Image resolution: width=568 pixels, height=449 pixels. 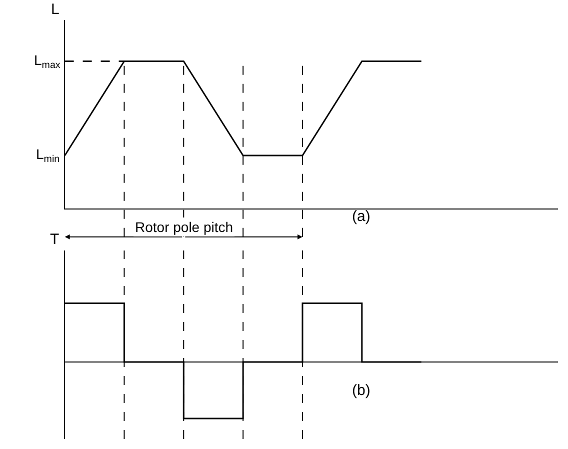 I want to click on annotation: L$_{min}$, so click(x=48, y=155).